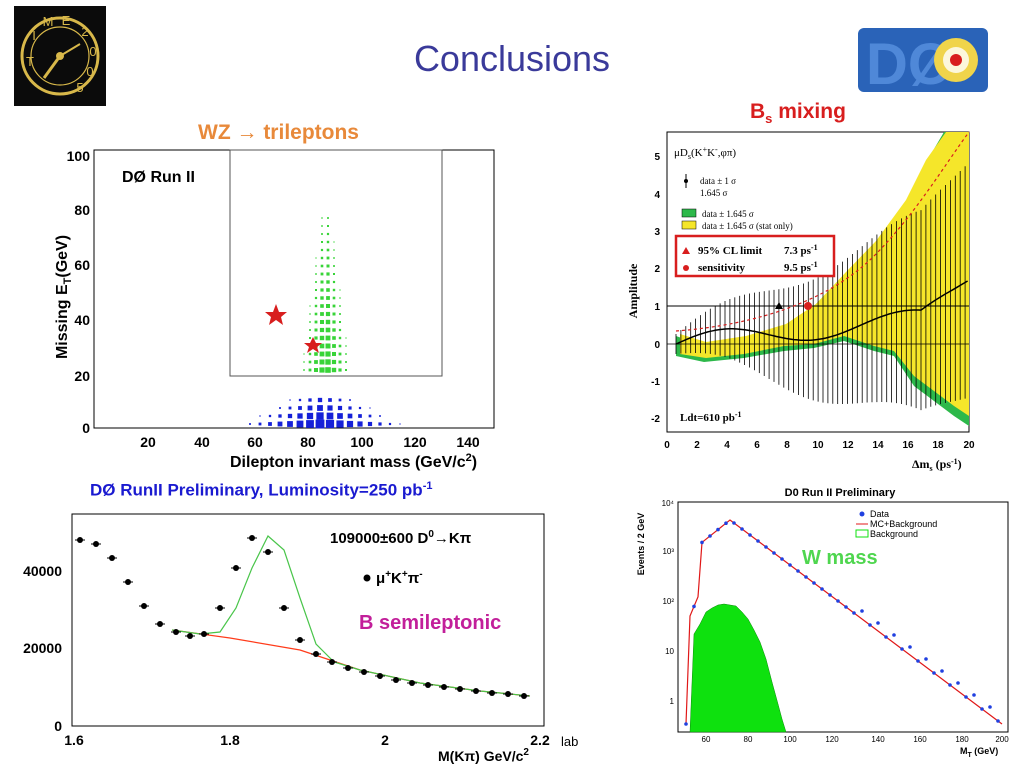  Describe the element at coordinates (641, 544) in the screenshot. I see `w-y-axis-label: Events / 2 GeV` at that location.